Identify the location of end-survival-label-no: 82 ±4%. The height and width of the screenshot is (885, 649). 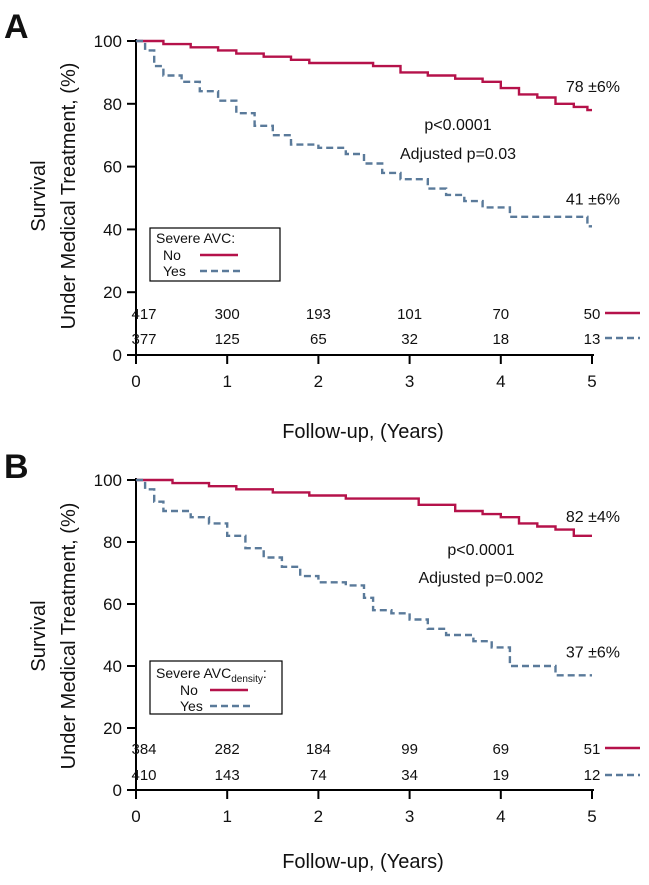
(593, 517).